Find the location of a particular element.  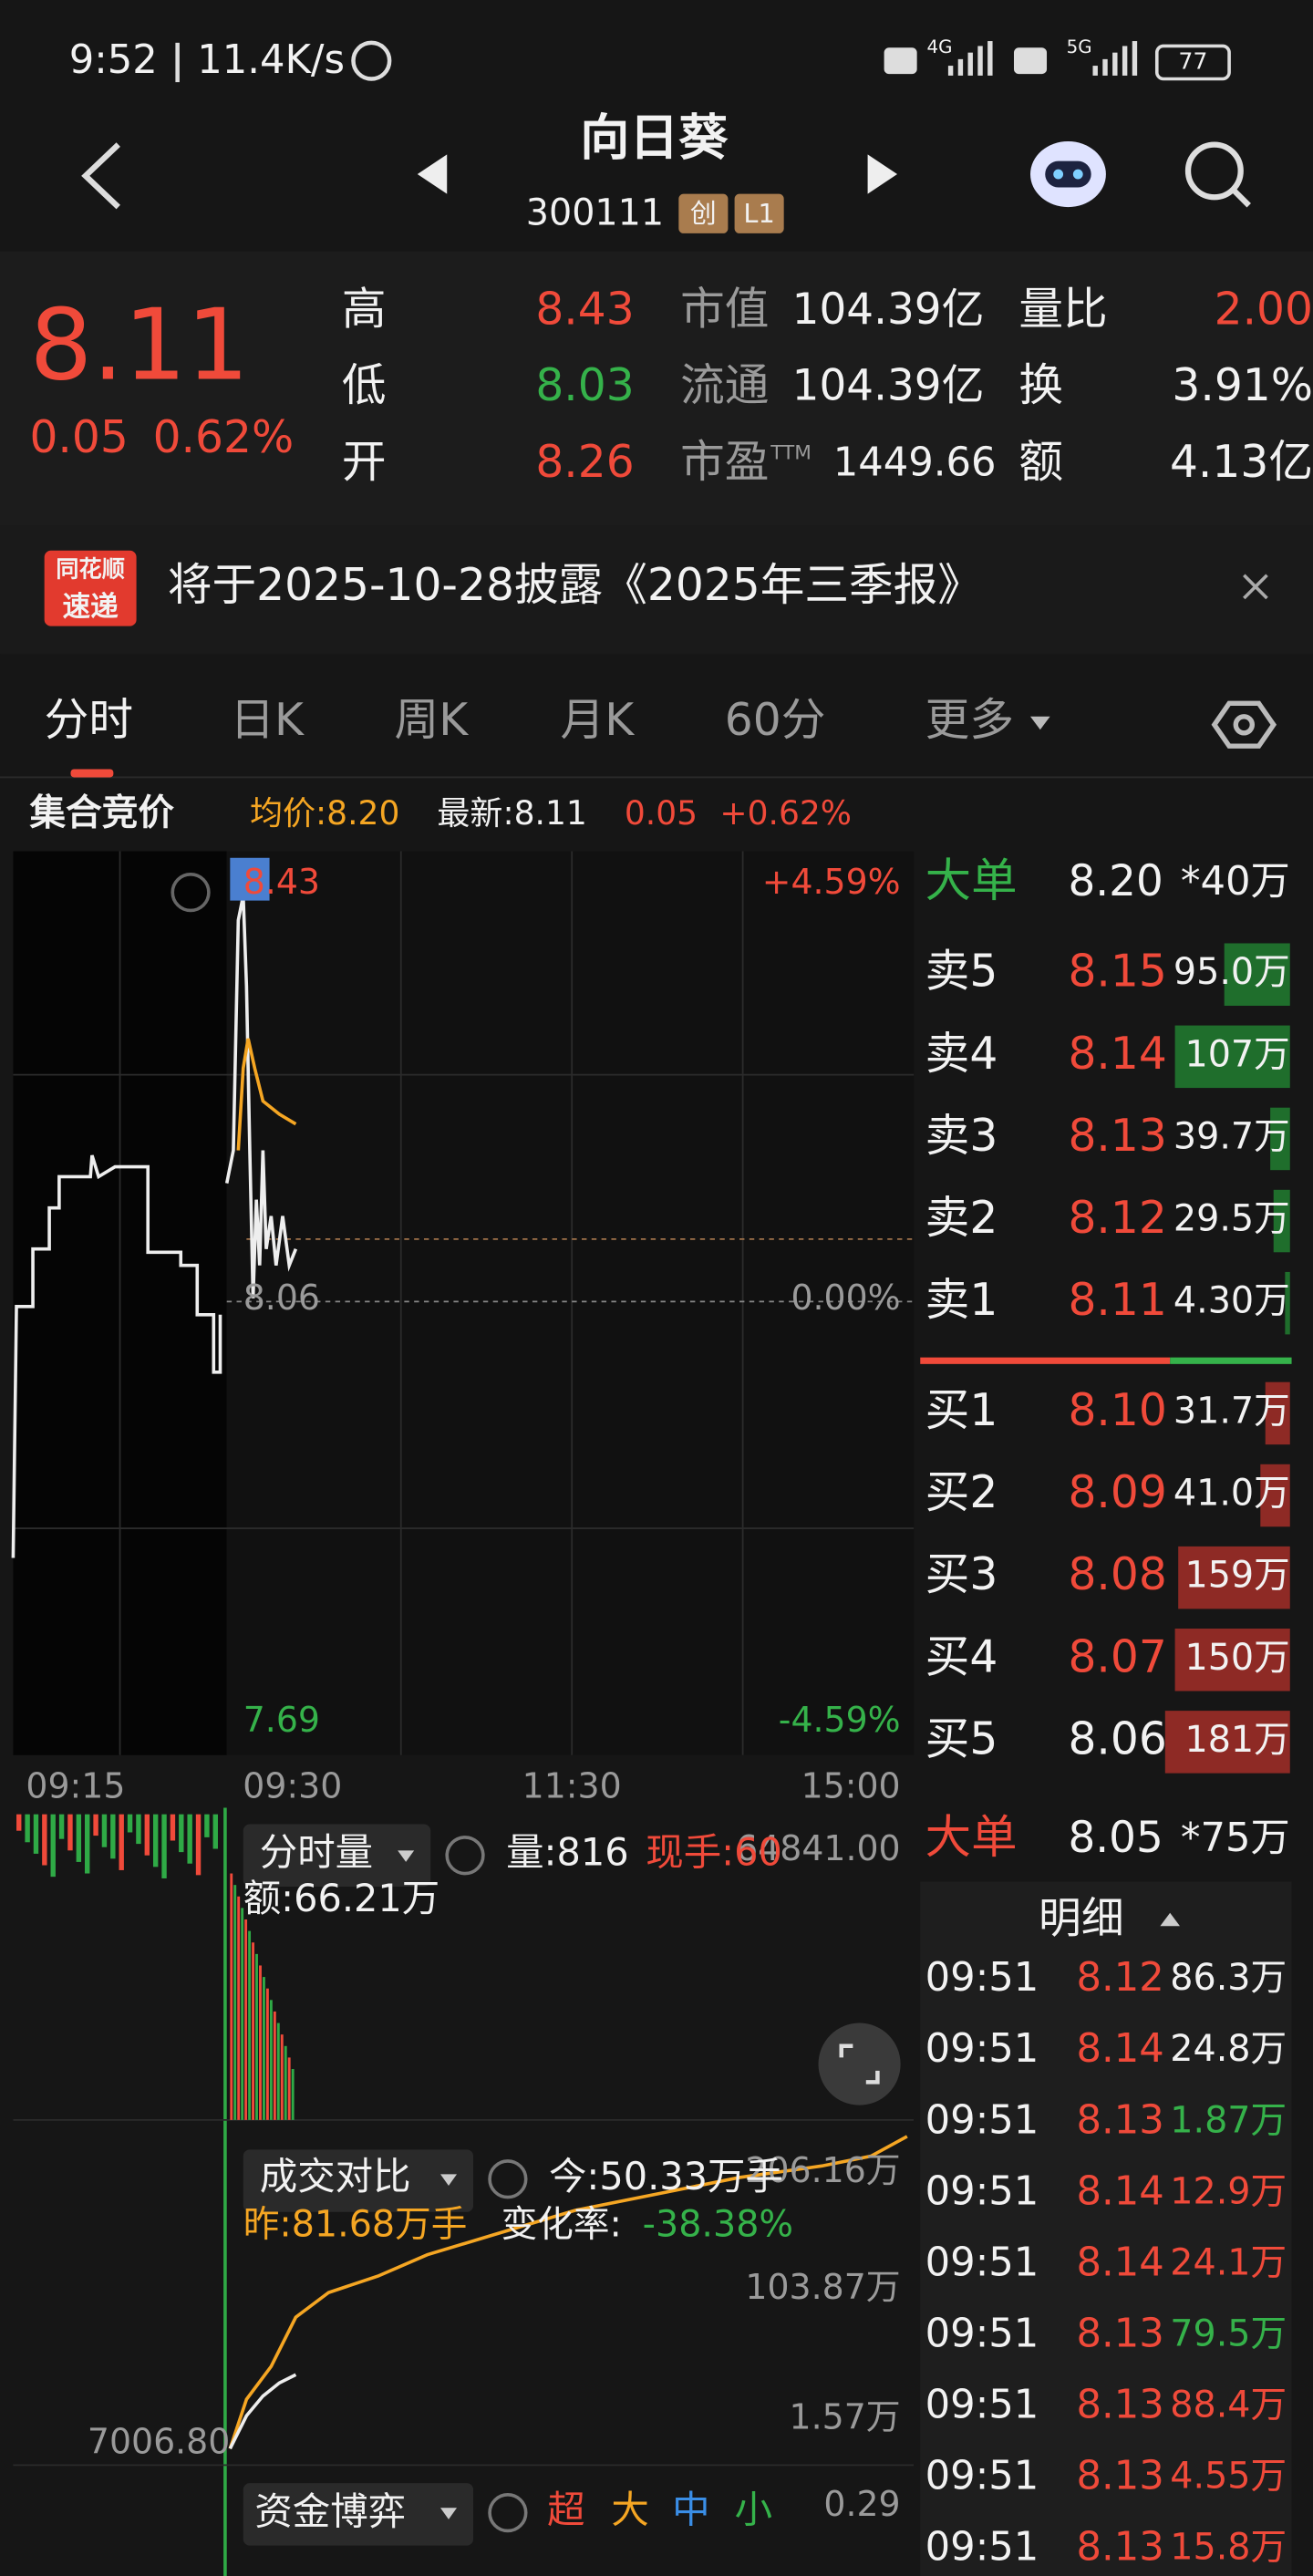

compare-mid: 103.87万 is located at coordinates (822, 2287).